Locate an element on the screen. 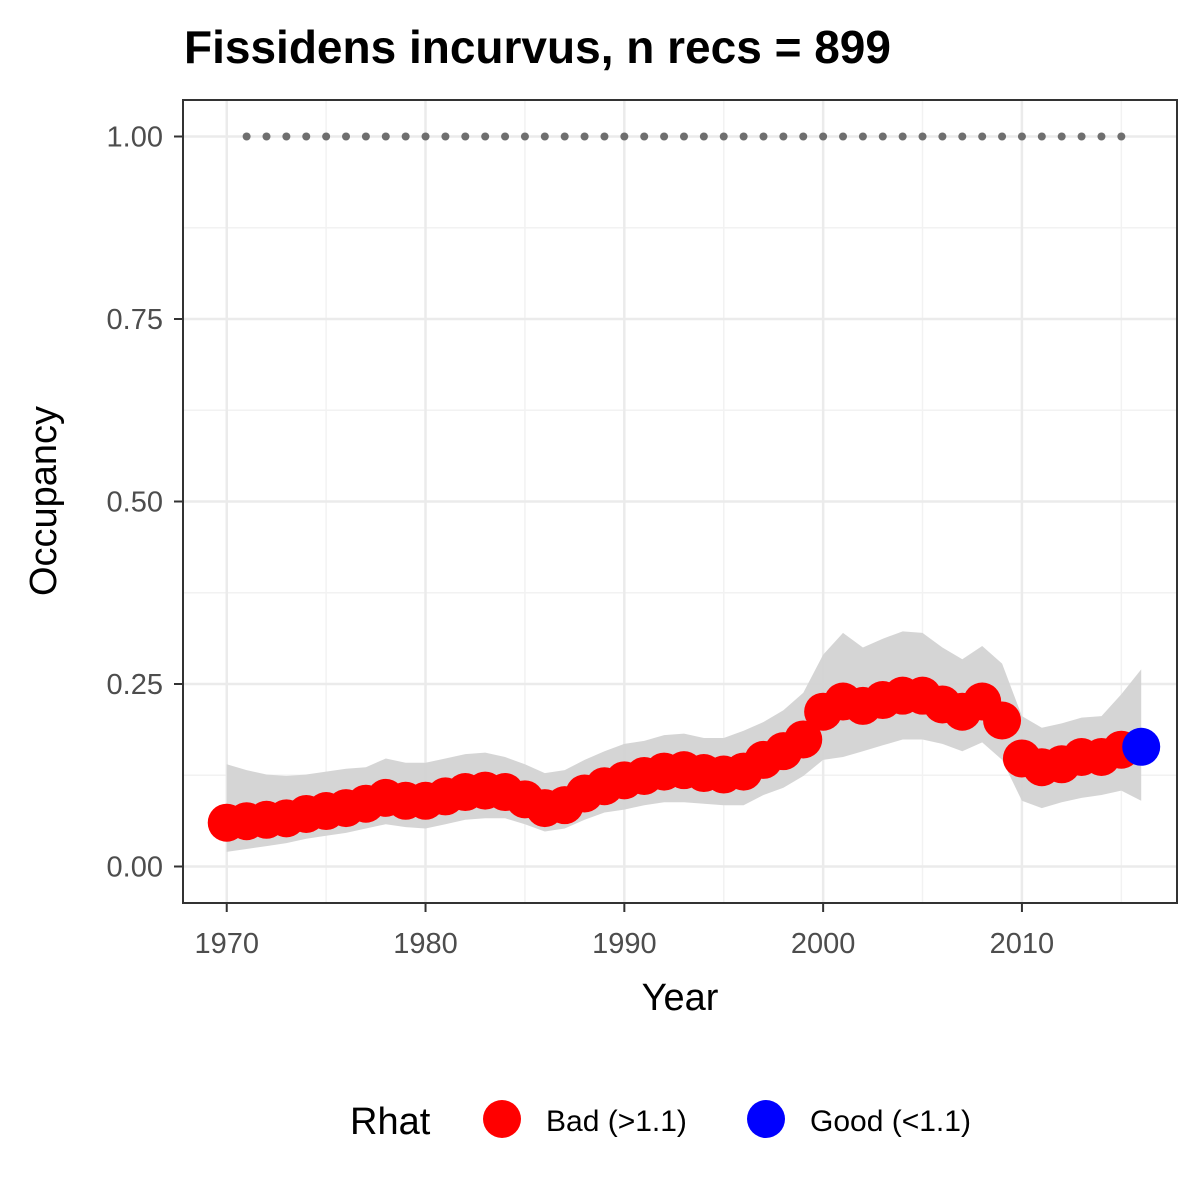  x-axis: 1970 1980 1990 2000 2010 is located at coordinates (624, 931).